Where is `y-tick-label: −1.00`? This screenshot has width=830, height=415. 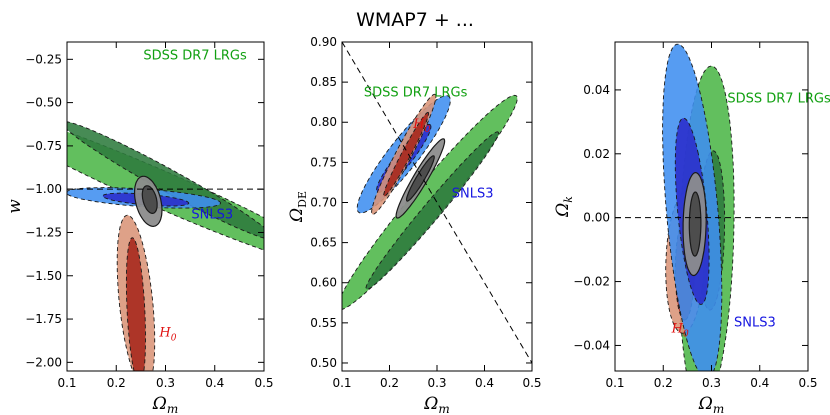
y-tick-label: −1.00 is located at coordinates (43, 189).